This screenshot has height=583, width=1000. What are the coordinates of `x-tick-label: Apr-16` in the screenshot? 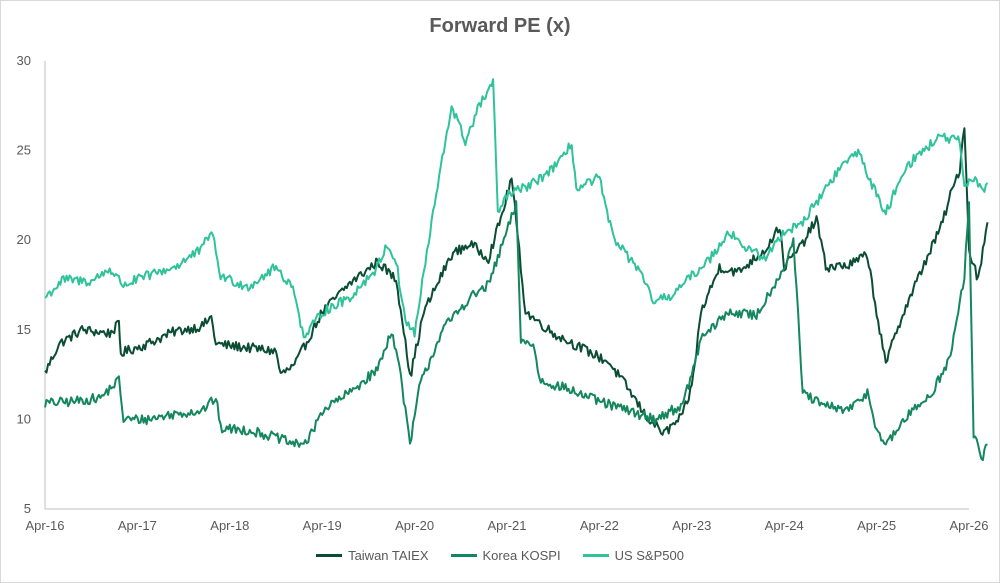 It's located at (44, 525).